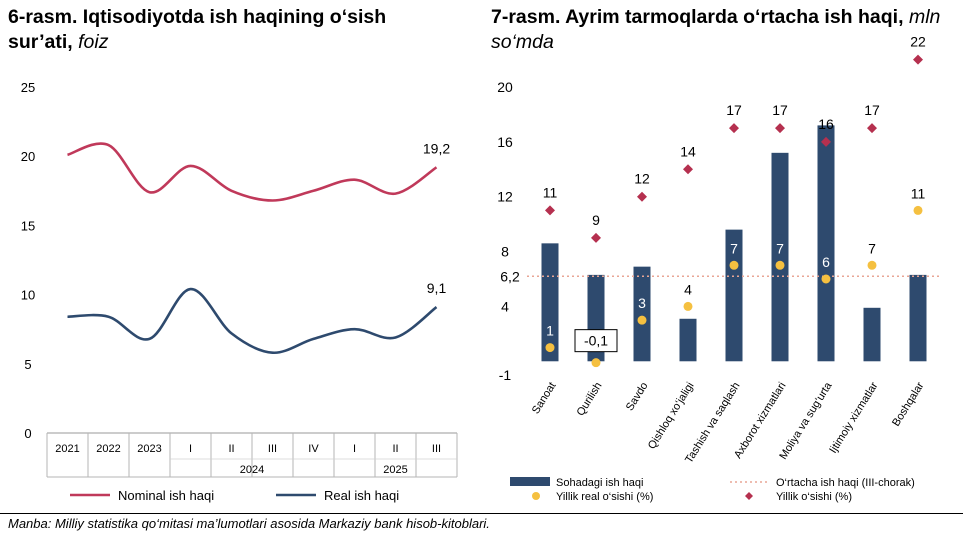  Describe the element at coordinates (27, 433) in the screenshot. I see `chart1-ytick-label: 0` at that location.